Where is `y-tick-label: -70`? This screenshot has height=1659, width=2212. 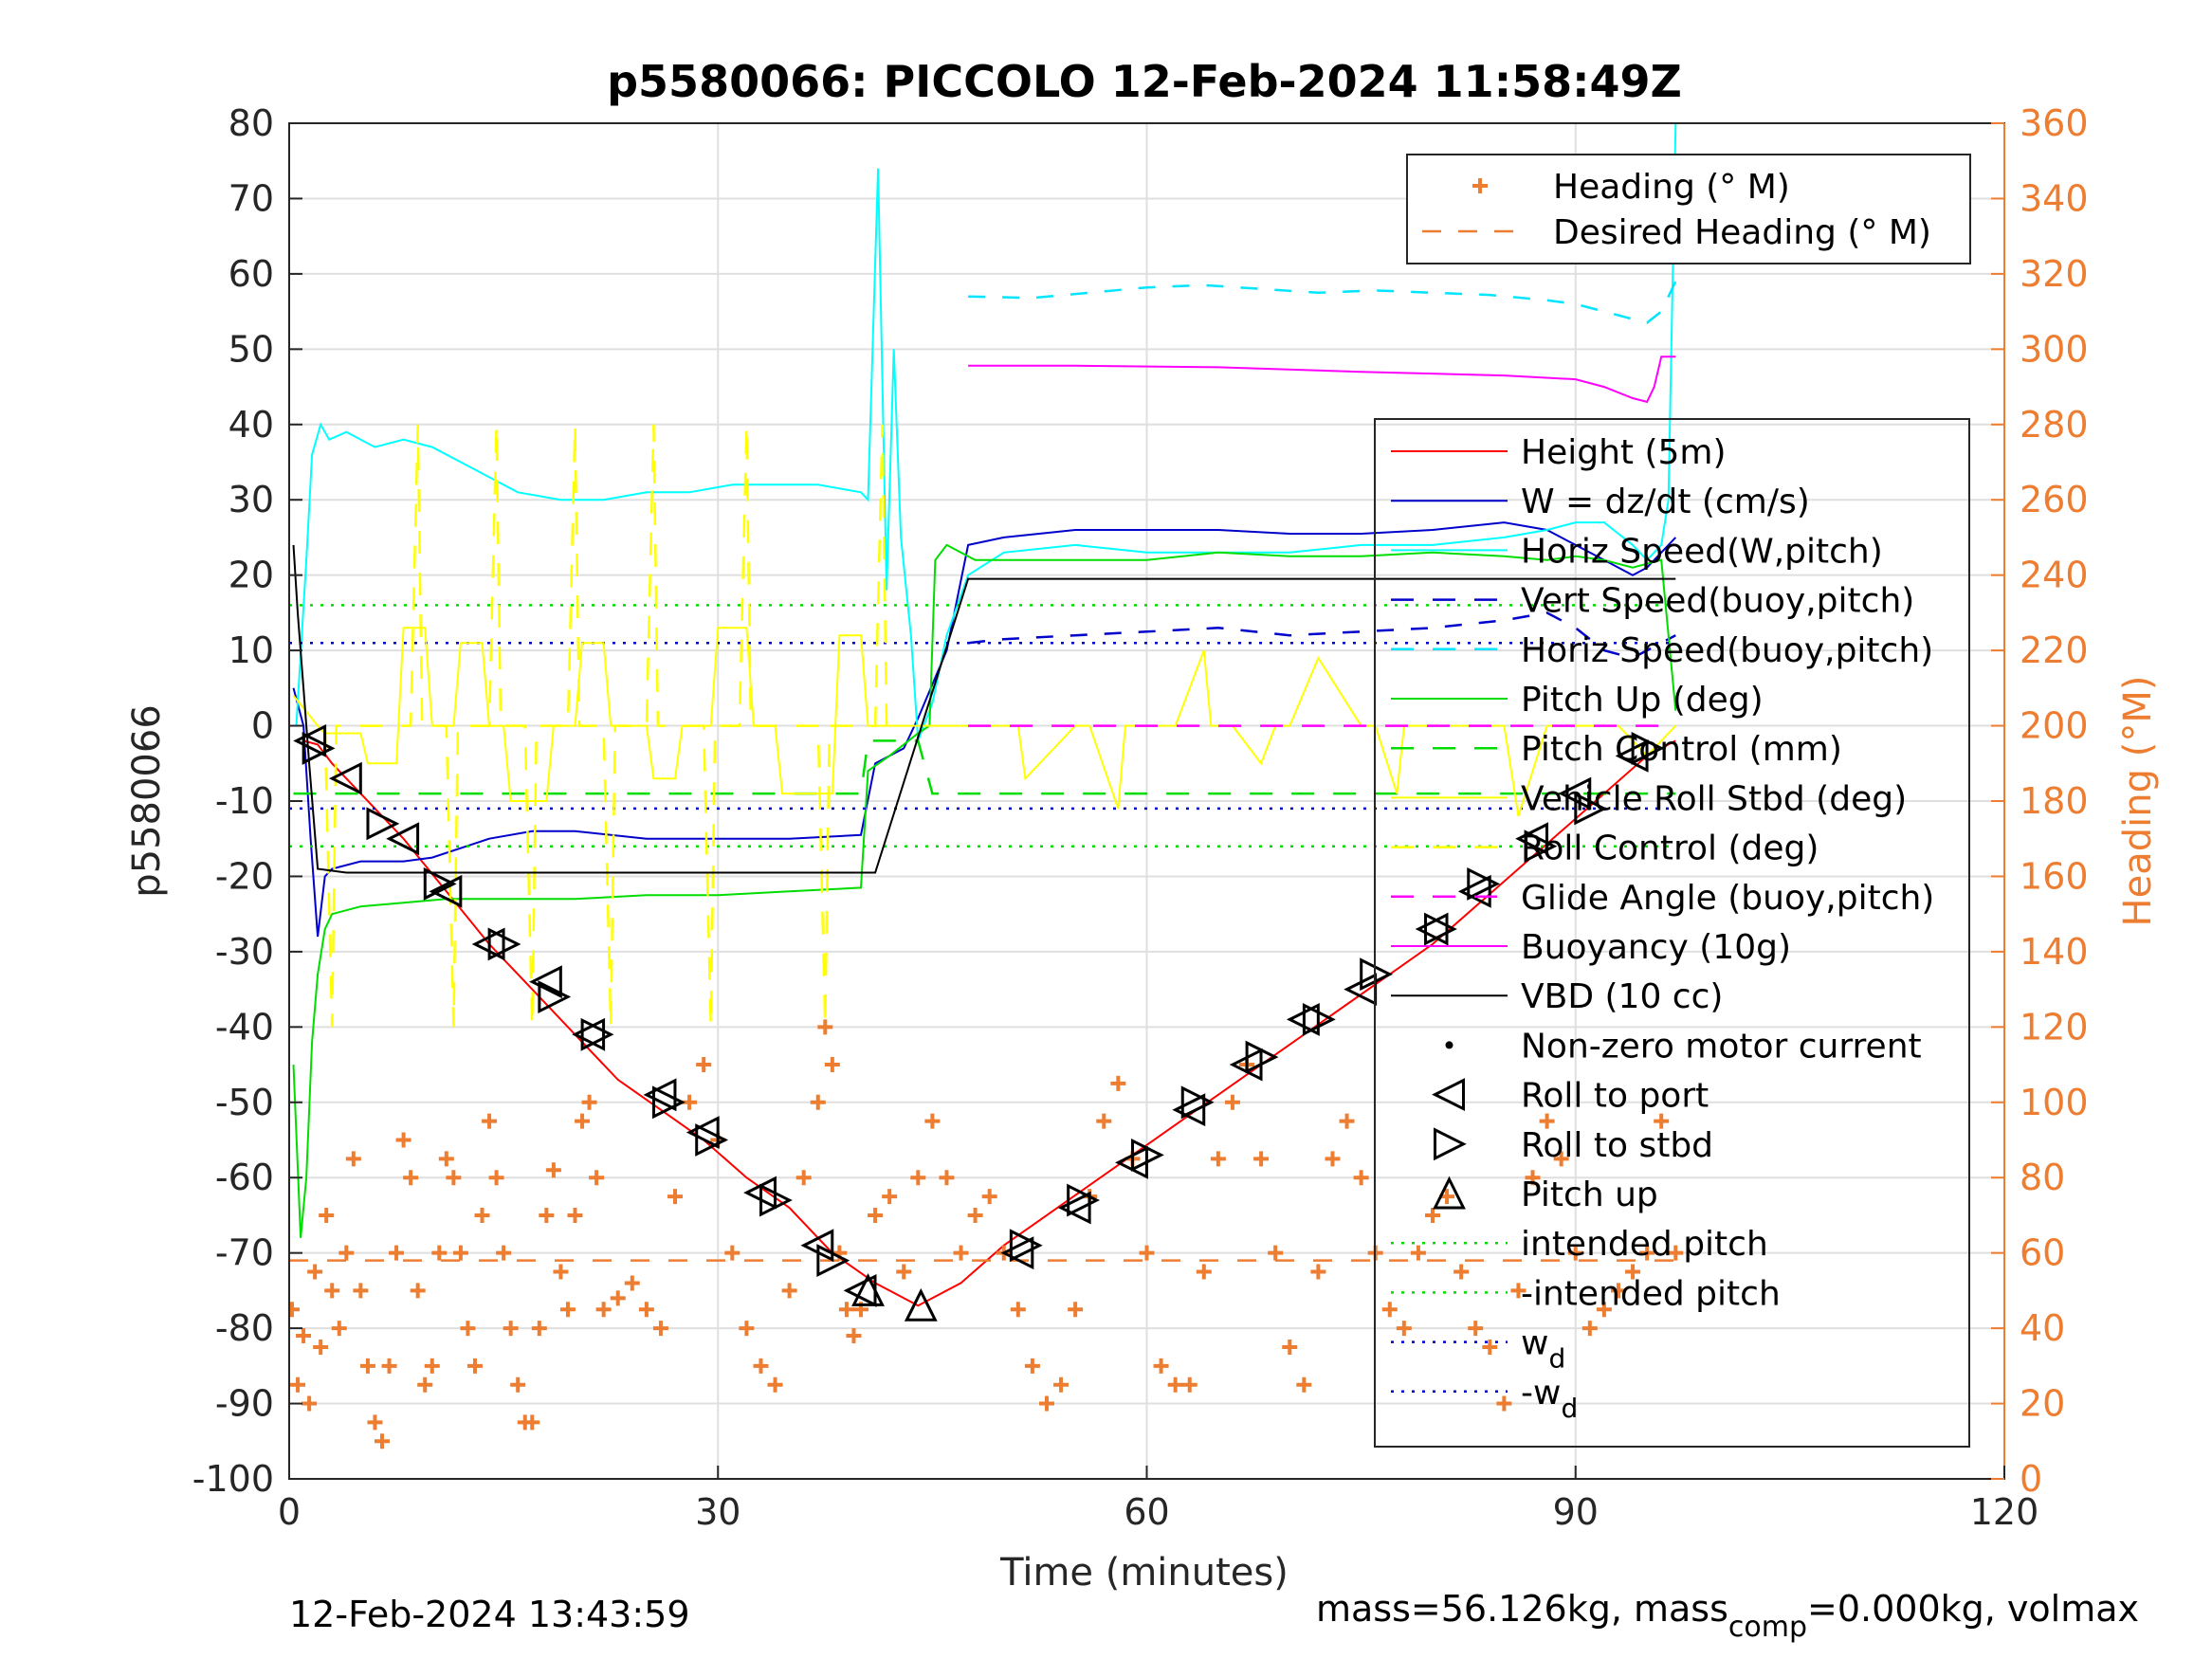 y-tick-label: -70 is located at coordinates (244, 1253).